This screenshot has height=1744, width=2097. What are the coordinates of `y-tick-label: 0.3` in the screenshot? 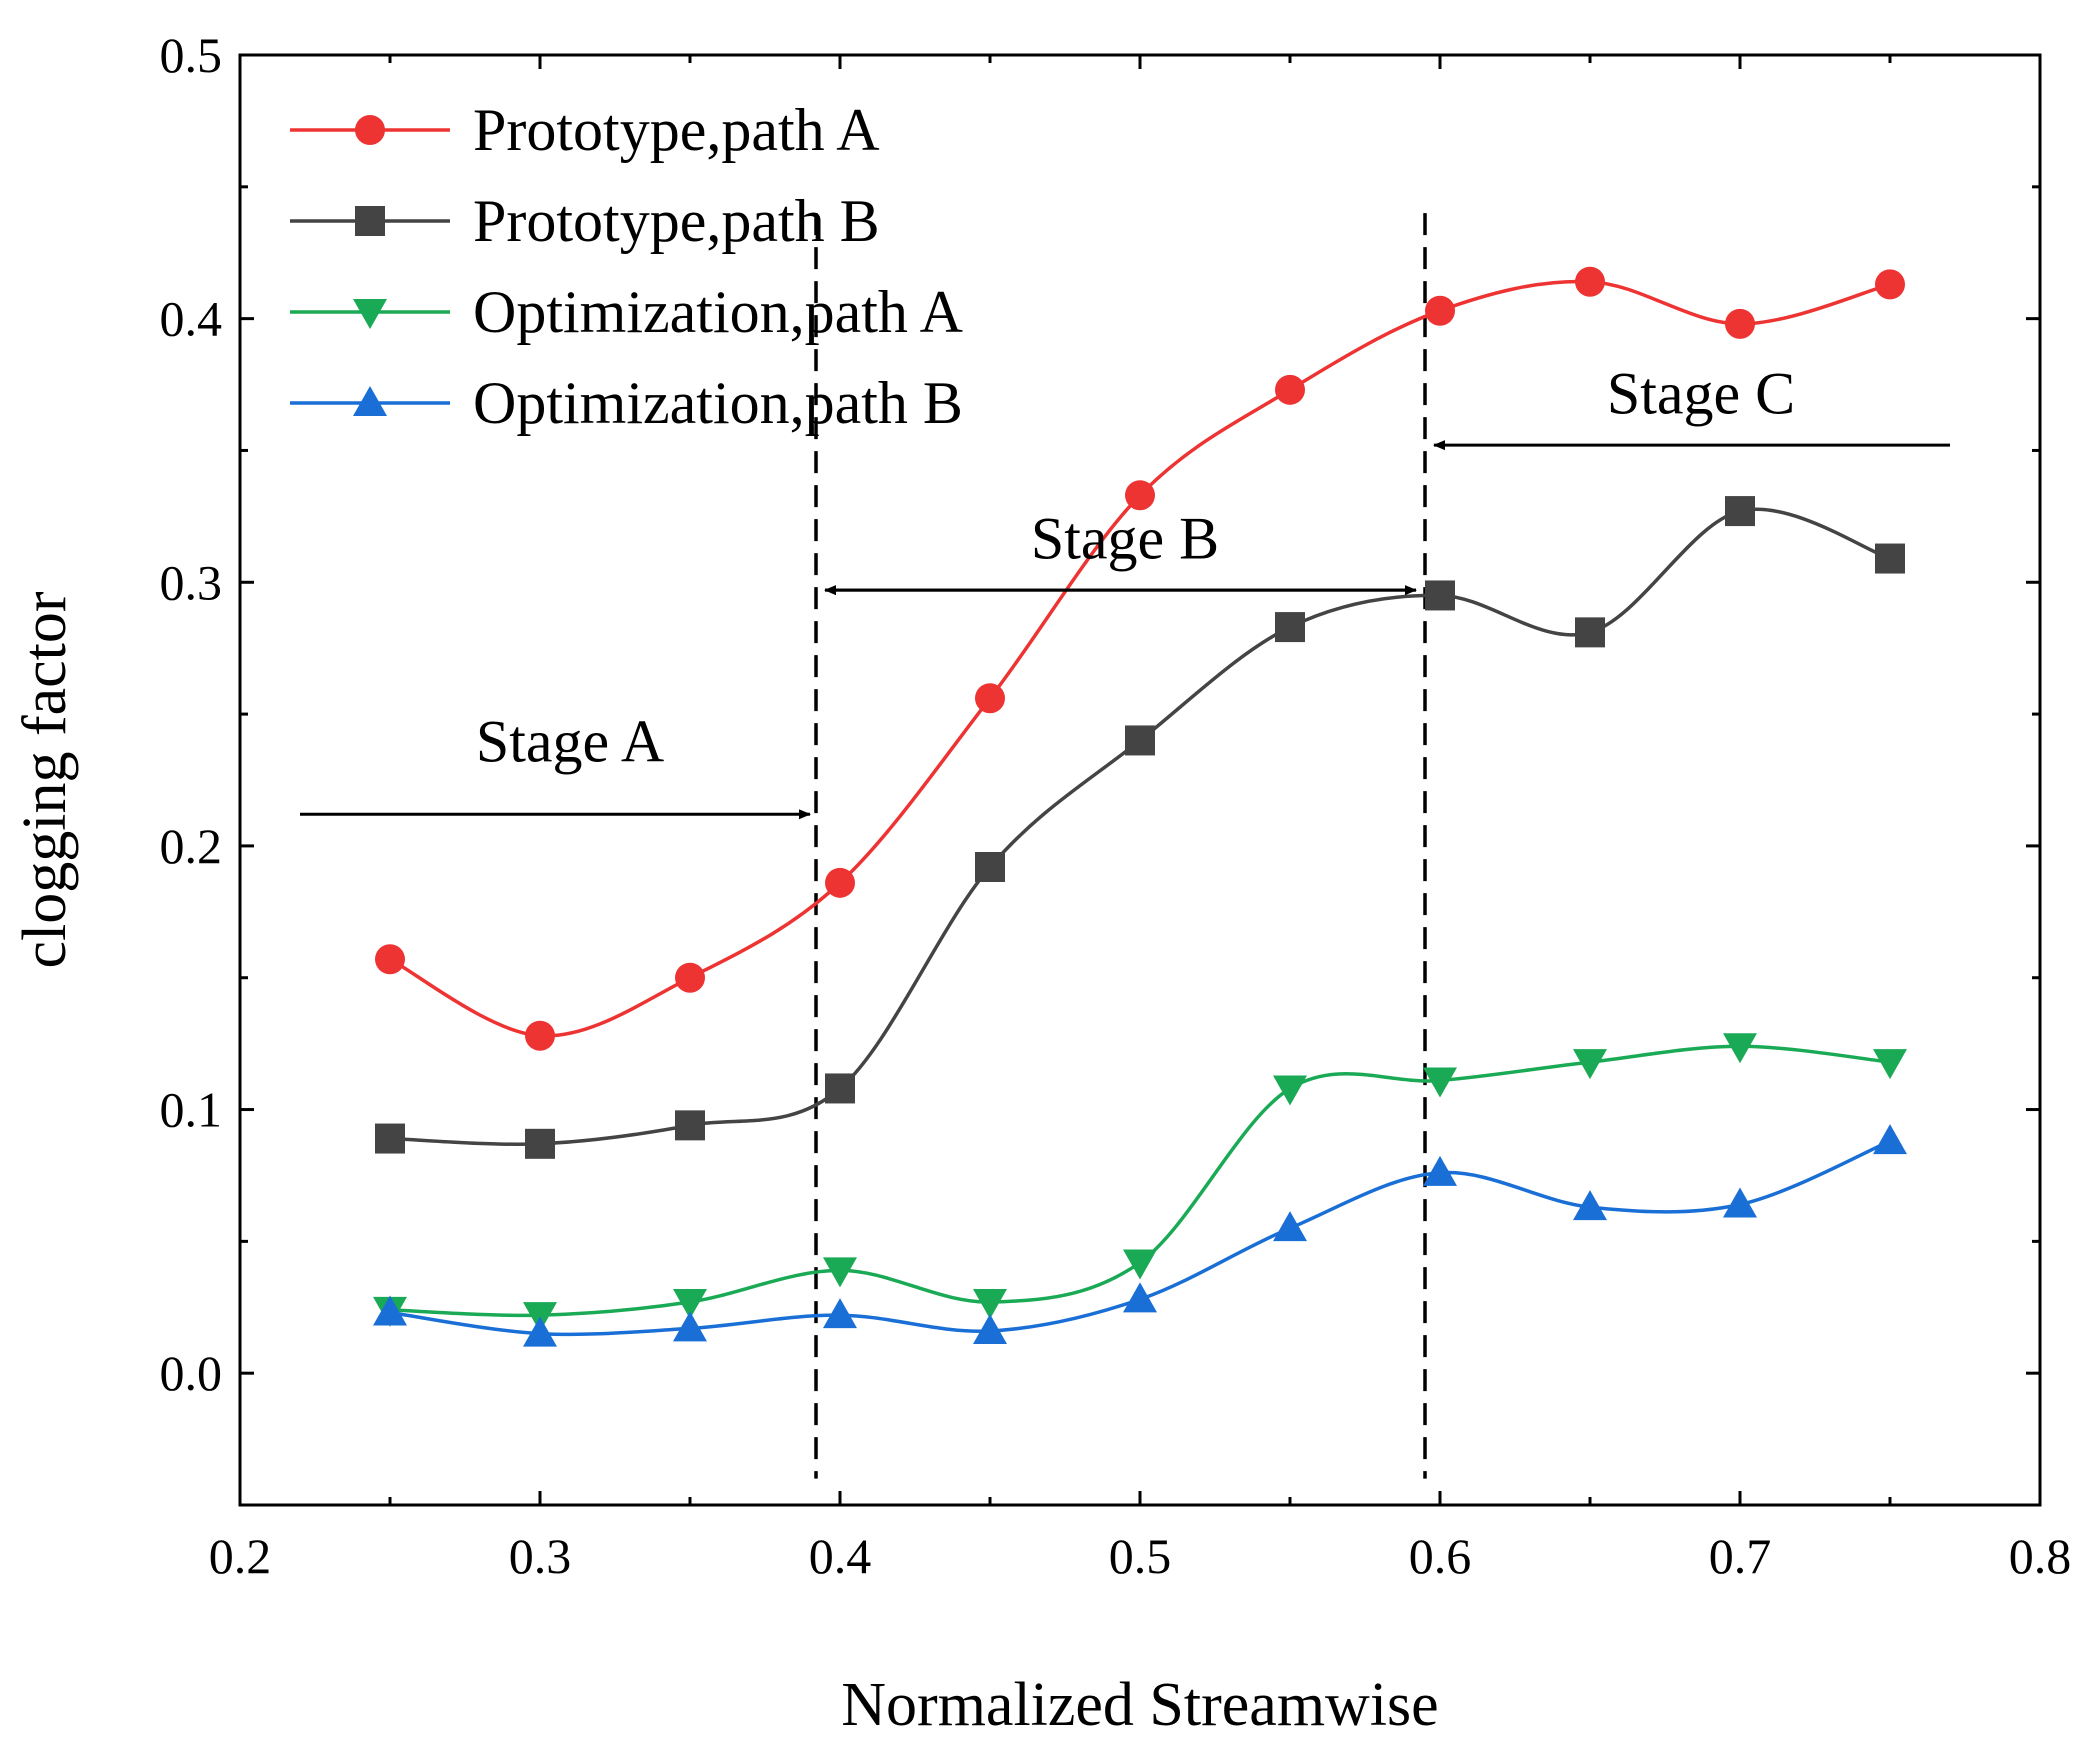 It's located at (191, 582).